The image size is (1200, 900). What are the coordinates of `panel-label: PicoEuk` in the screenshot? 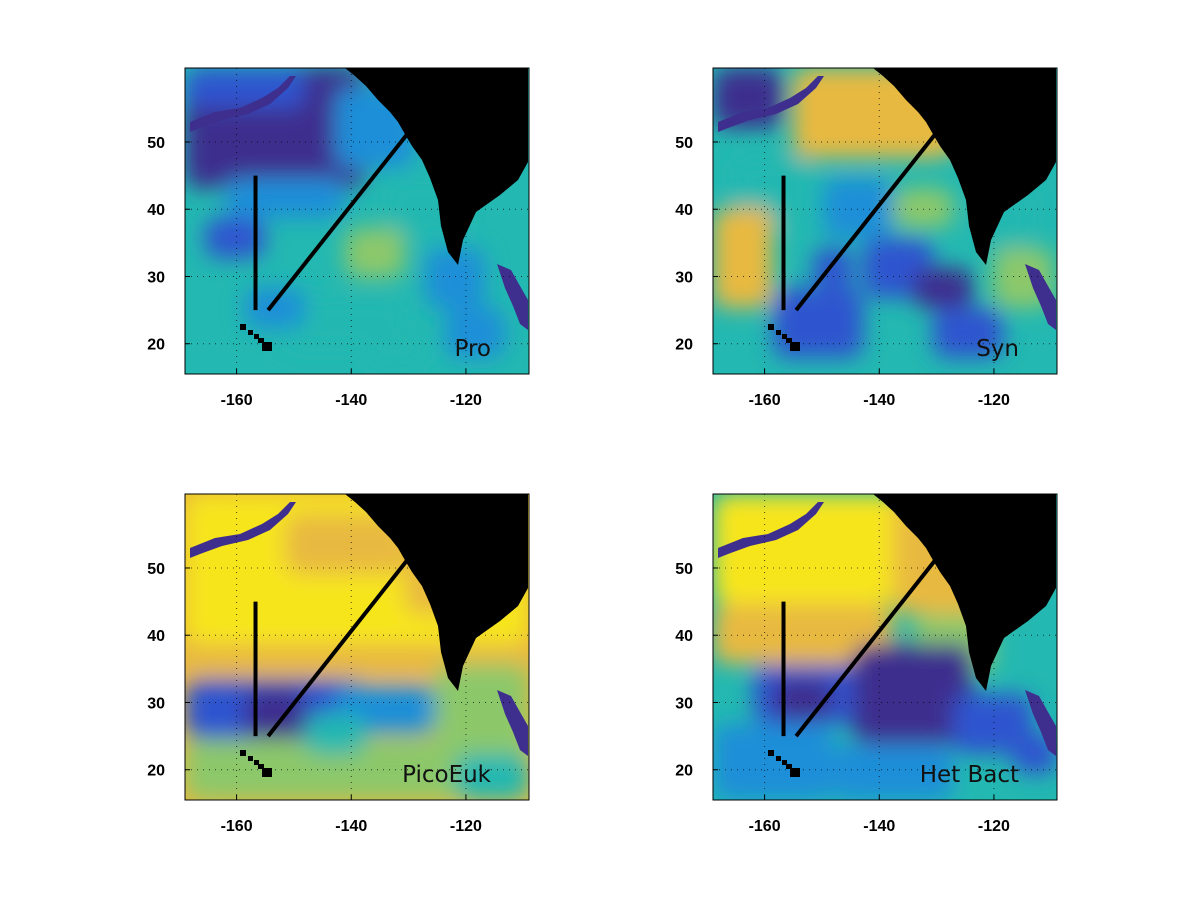 It's located at (447, 775).